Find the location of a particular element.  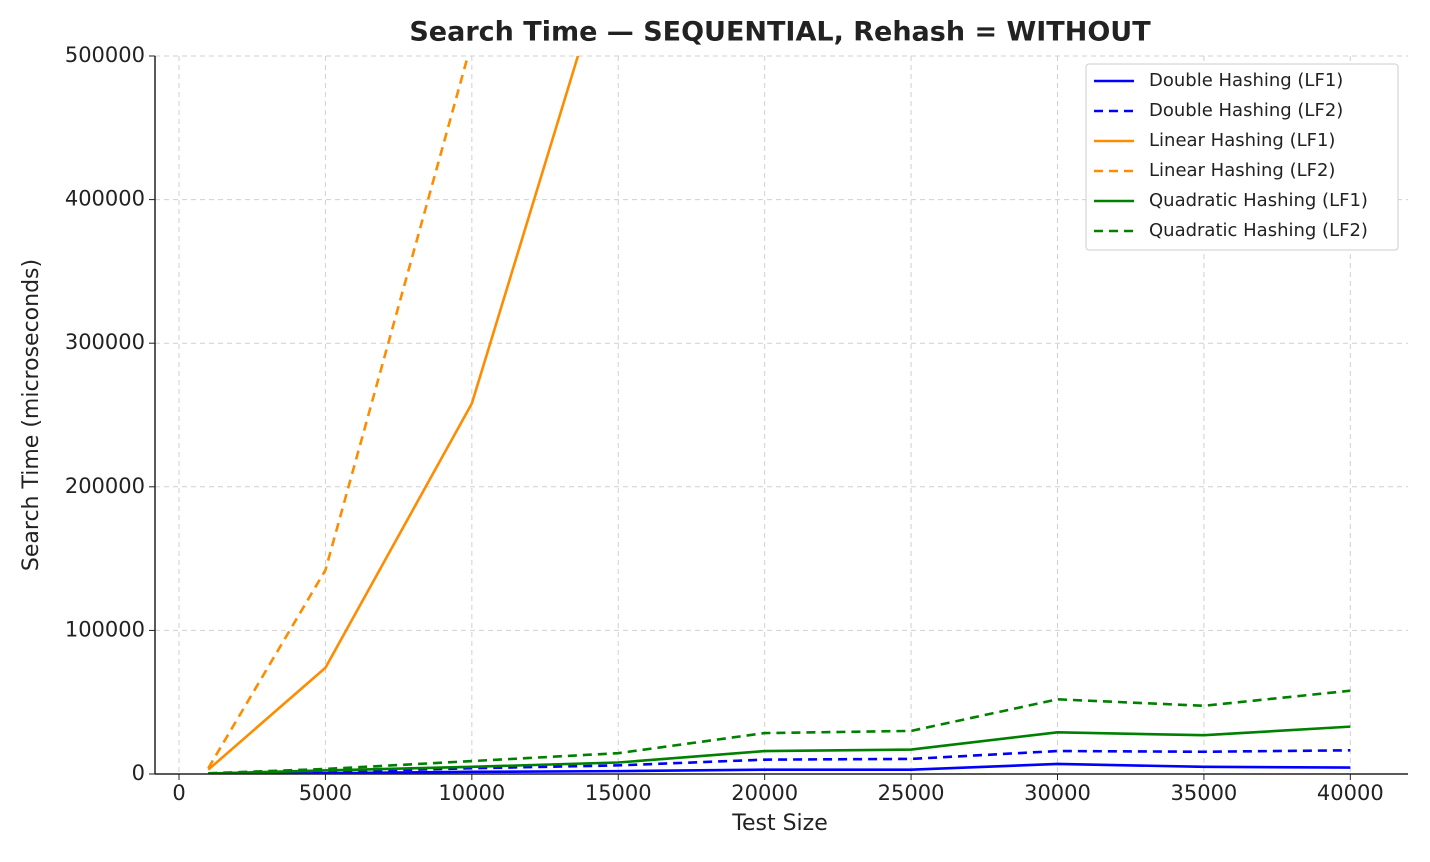

y-axis-label: Search Time (microseconds) is located at coordinates (31, 415).